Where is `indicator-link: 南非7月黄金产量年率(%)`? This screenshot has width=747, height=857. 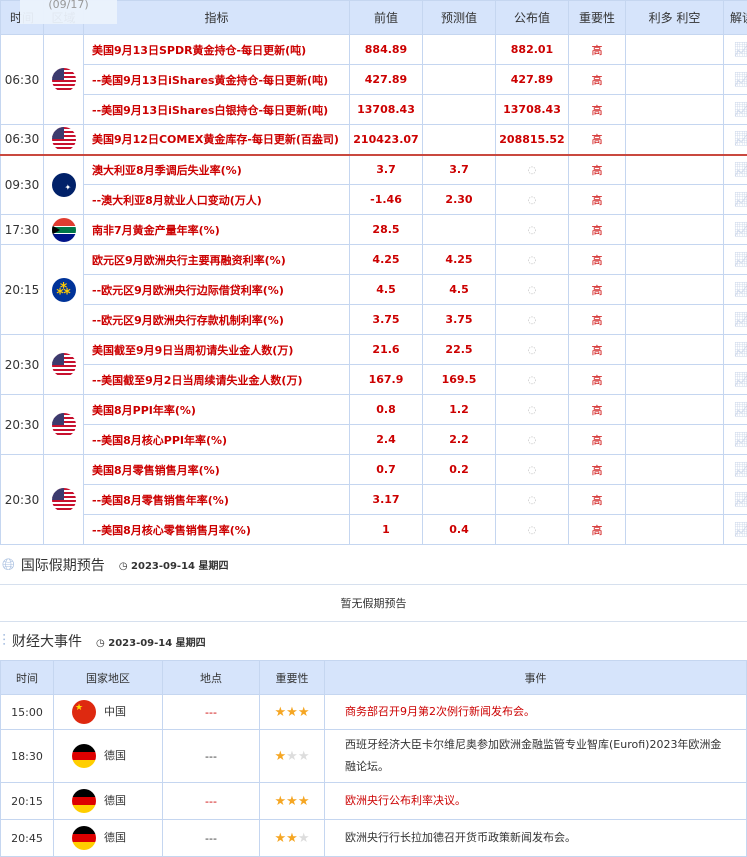 indicator-link: 南非7月黄金产量年率(%) is located at coordinates (217, 230).